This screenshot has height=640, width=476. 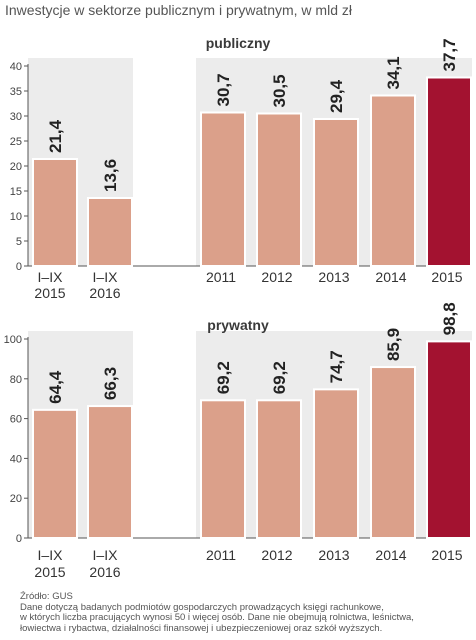 What do you see at coordinates (279, 90) in the screenshot?
I see `bar-value-label: 30,5` at bounding box center [279, 90].